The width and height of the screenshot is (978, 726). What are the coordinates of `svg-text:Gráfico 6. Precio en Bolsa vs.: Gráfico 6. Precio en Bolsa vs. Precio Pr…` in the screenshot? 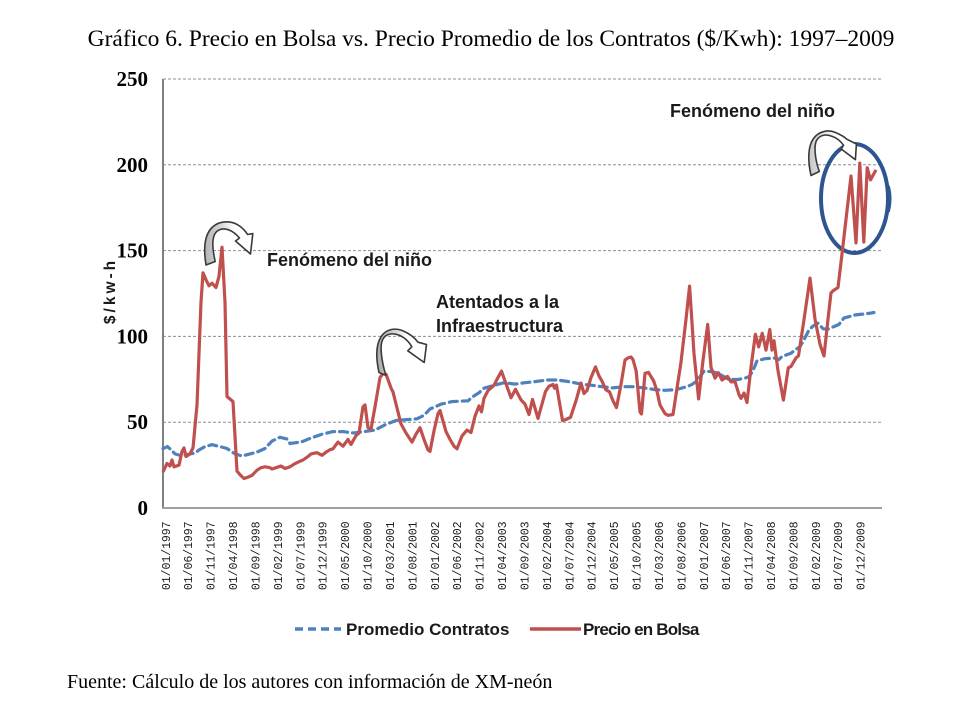 It's located at (491, 39).